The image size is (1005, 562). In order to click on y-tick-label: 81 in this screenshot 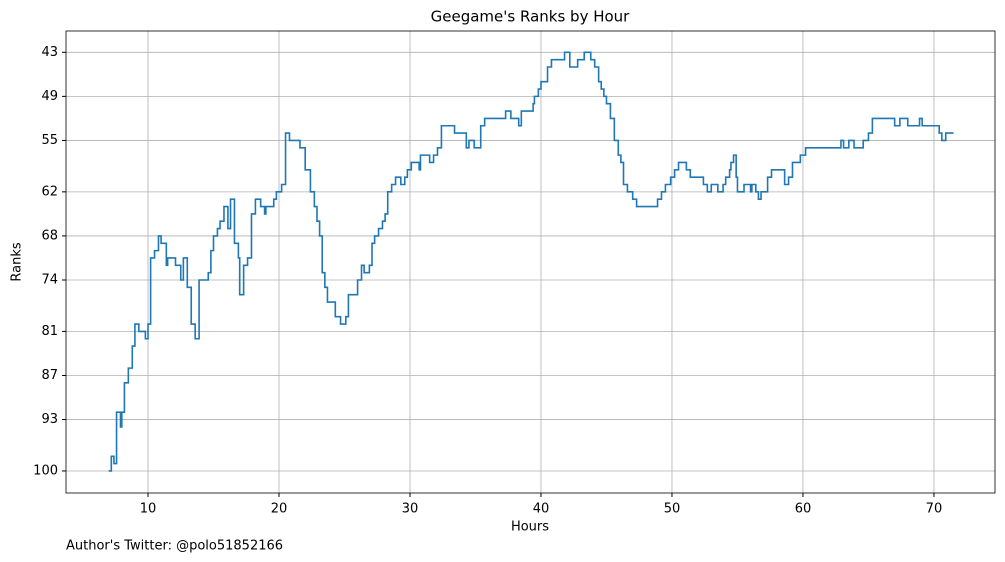, I will do `click(49, 331)`.